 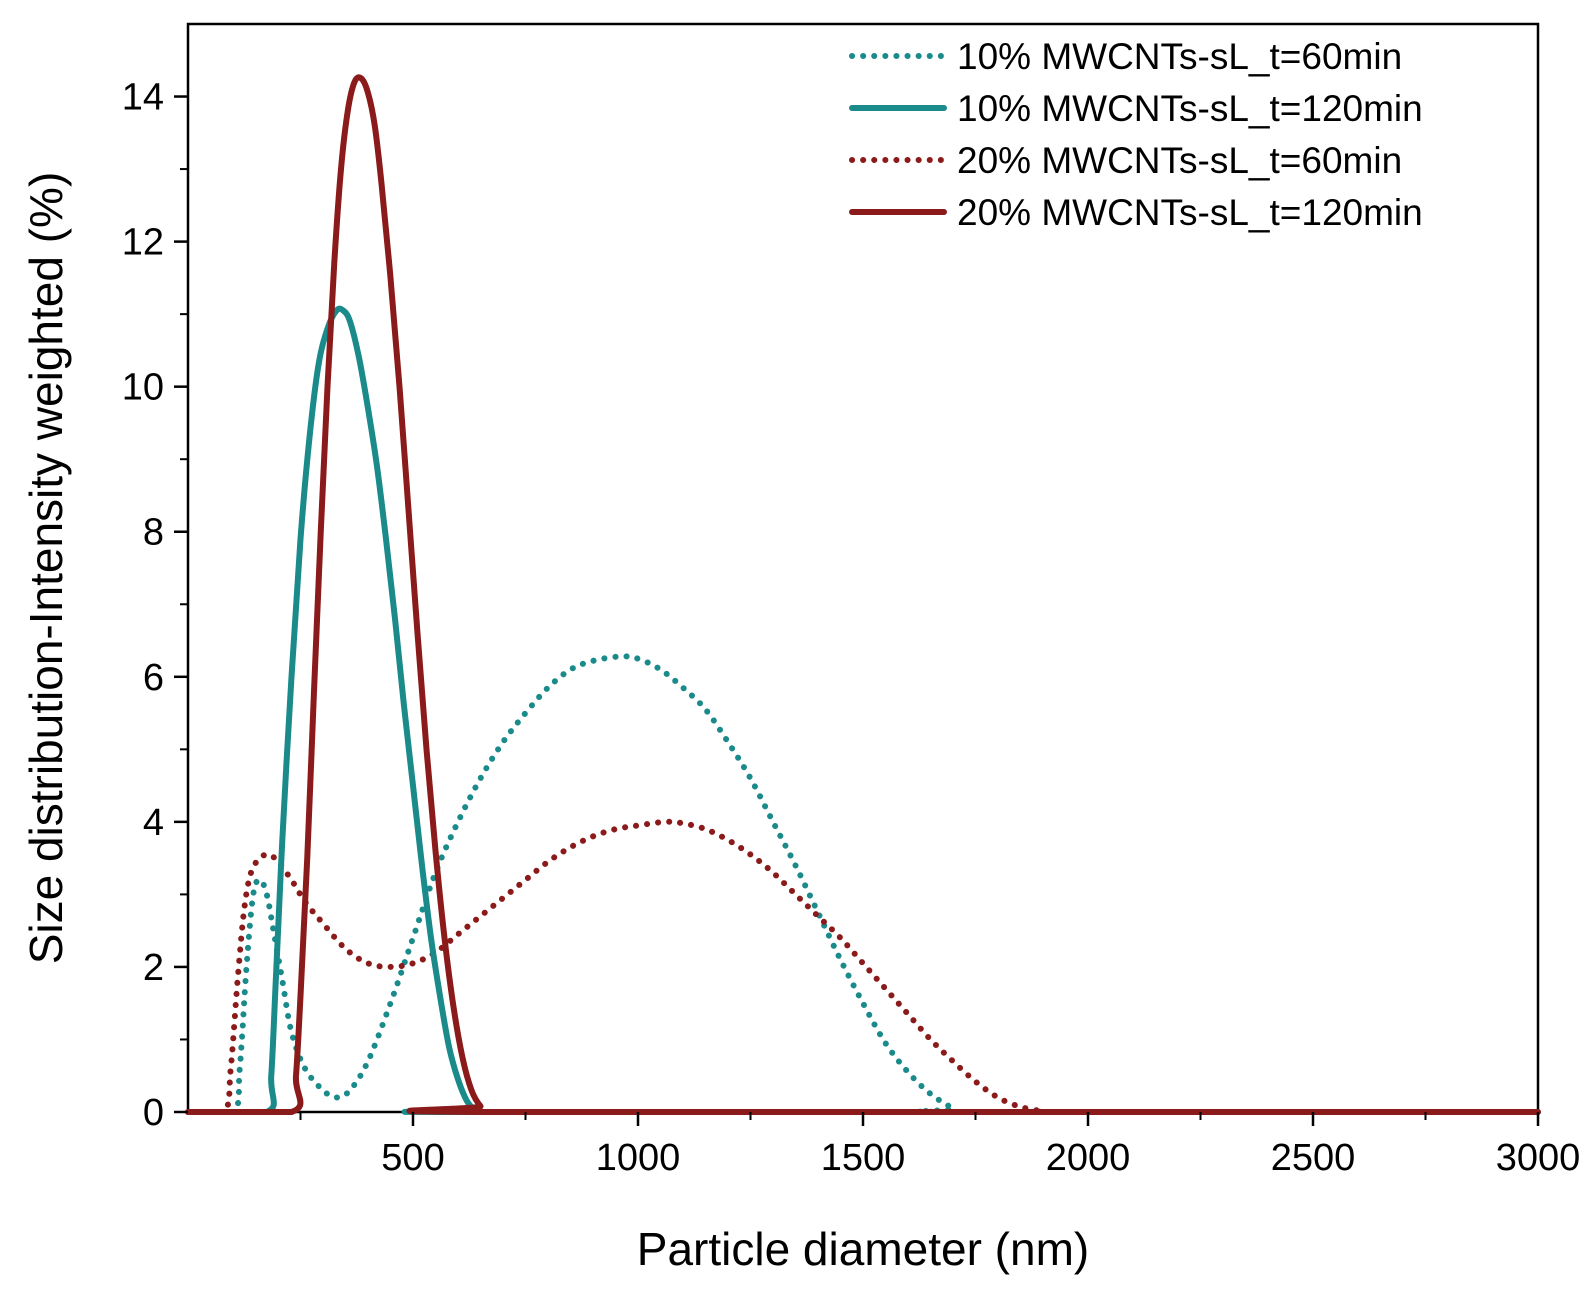 I want to click on x-tick-label: 500, so click(x=412, y=1158).